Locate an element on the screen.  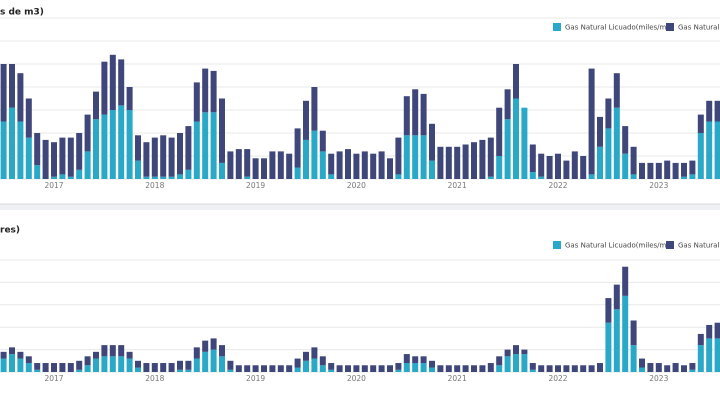
x-tick-label: 2017 is located at coordinates (53, 378).